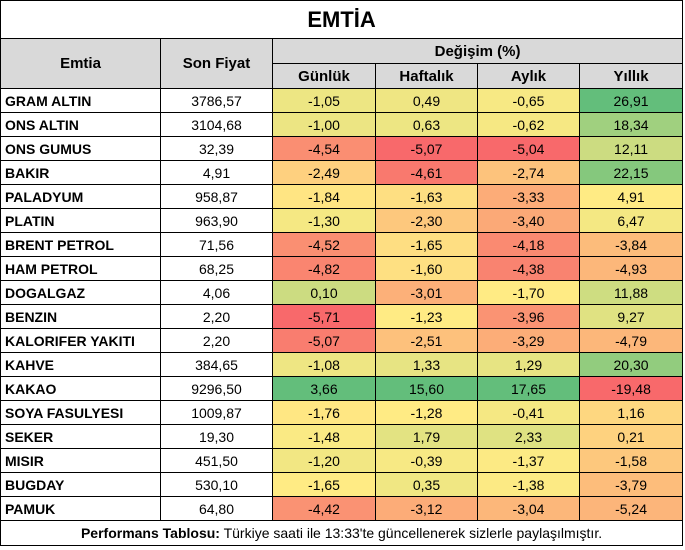 The width and height of the screenshot is (685, 550). Describe the element at coordinates (216, 244) in the screenshot. I see `last-price: 71,56` at that location.